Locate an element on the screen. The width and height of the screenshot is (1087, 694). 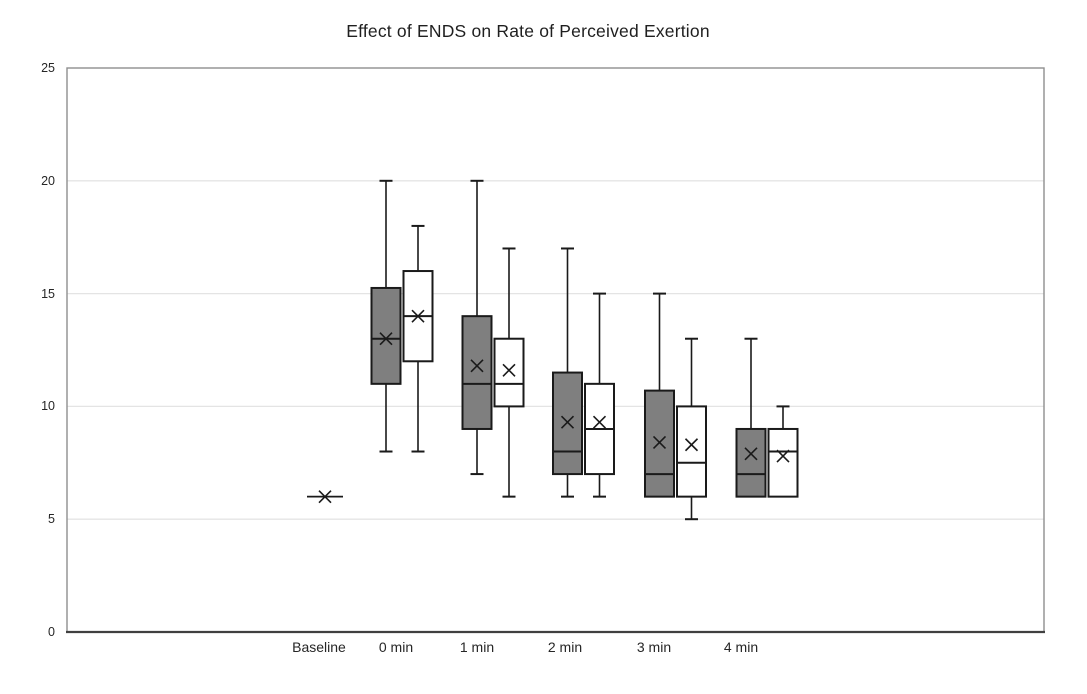
y-tick-label: 25 is located at coordinates (48, 68).